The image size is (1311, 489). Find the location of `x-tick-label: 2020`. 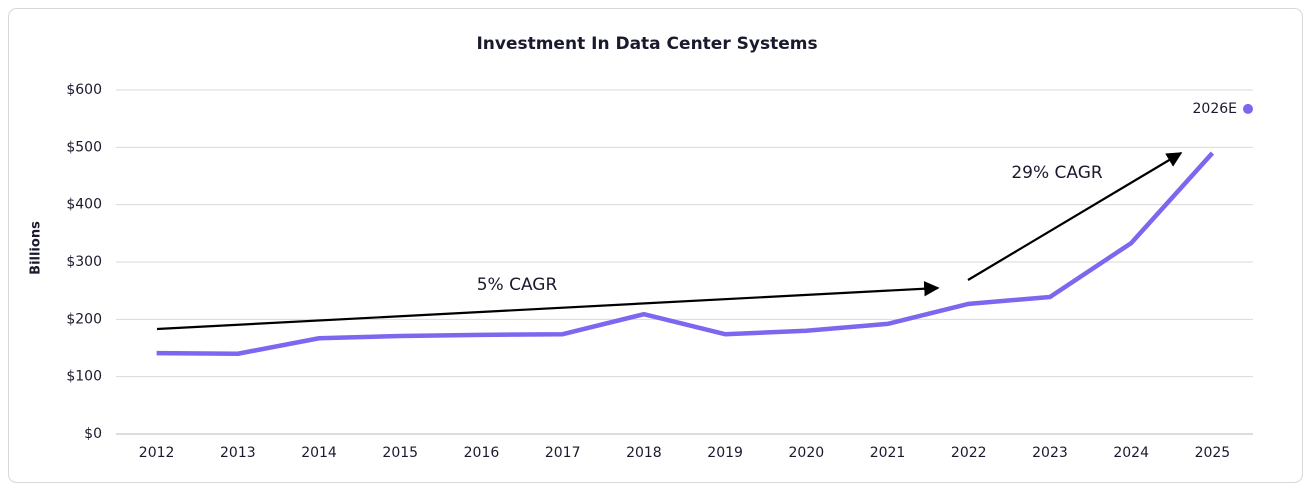

x-tick-label: 2020 is located at coordinates (807, 453).